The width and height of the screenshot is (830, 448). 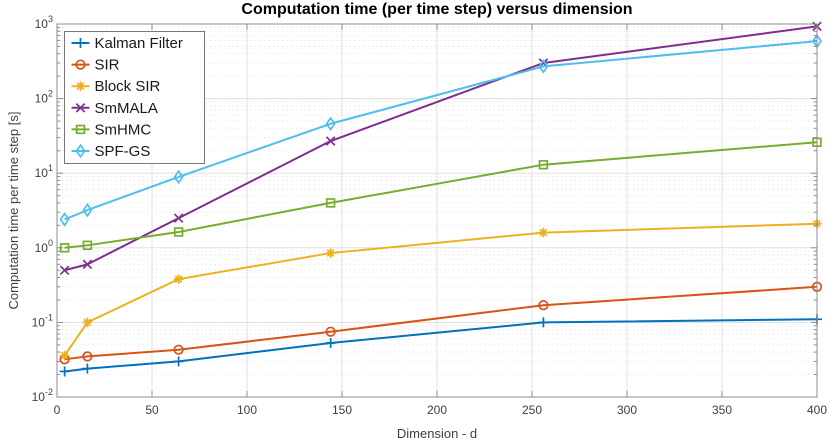 I want to click on y-tick-label: 10², so click(x=44, y=97).